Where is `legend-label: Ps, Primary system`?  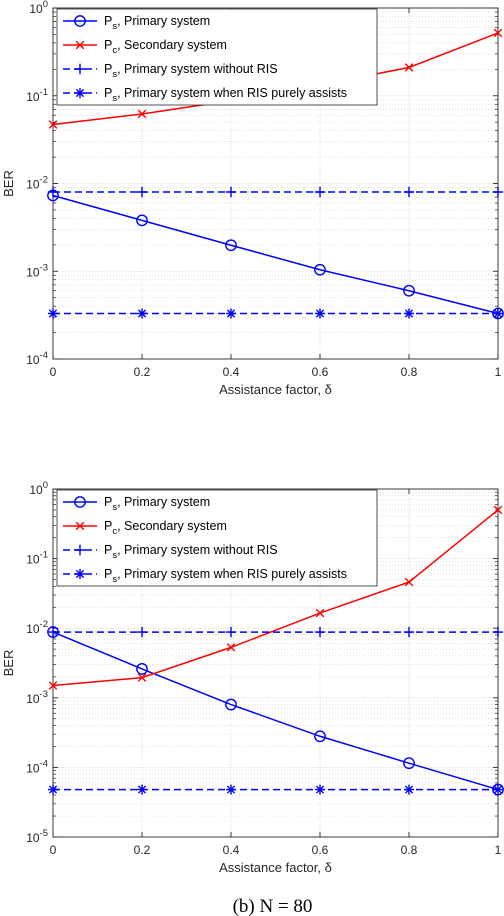
legend-label: Ps, Primary system is located at coordinates (157, 504).